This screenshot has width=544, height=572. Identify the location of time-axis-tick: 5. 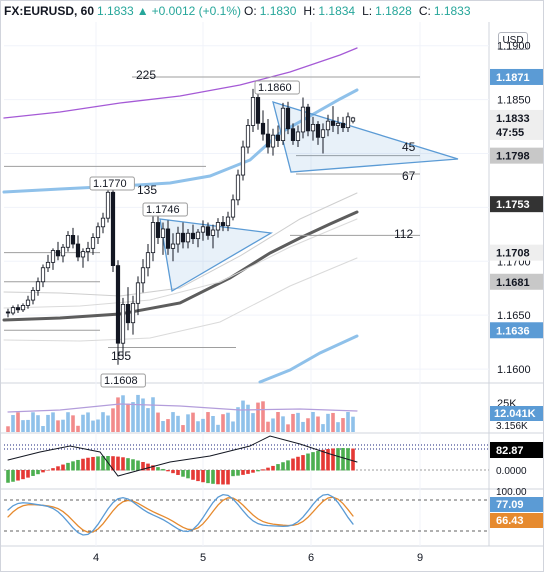
(203, 558).